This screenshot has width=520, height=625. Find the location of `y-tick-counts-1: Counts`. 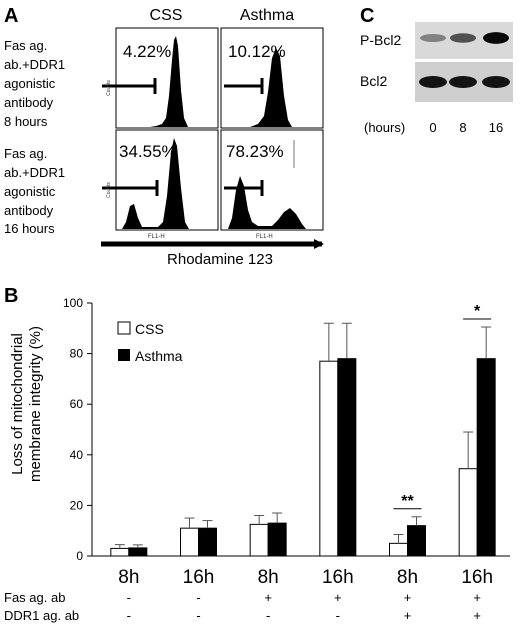

y-tick-counts-1: Counts is located at coordinates (109, 88).